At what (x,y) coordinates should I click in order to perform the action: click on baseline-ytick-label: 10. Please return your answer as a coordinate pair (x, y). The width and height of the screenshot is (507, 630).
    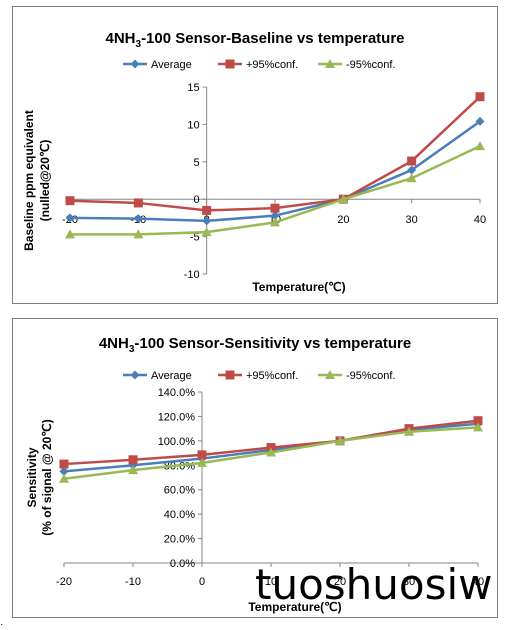
    Looking at the image, I should click on (193, 125).